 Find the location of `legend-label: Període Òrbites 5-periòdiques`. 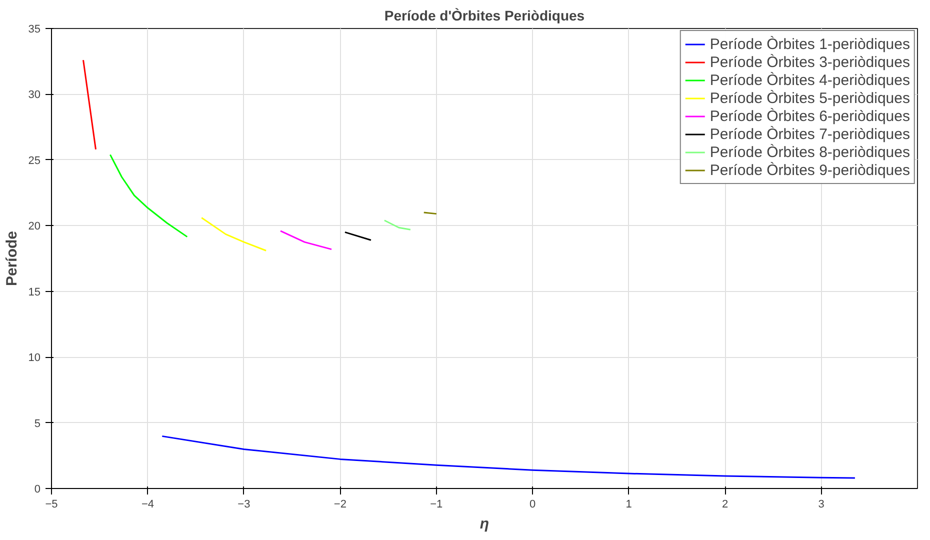

legend-label: Període Òrbites 5-periòdiques is located at coordinates (810, 98).